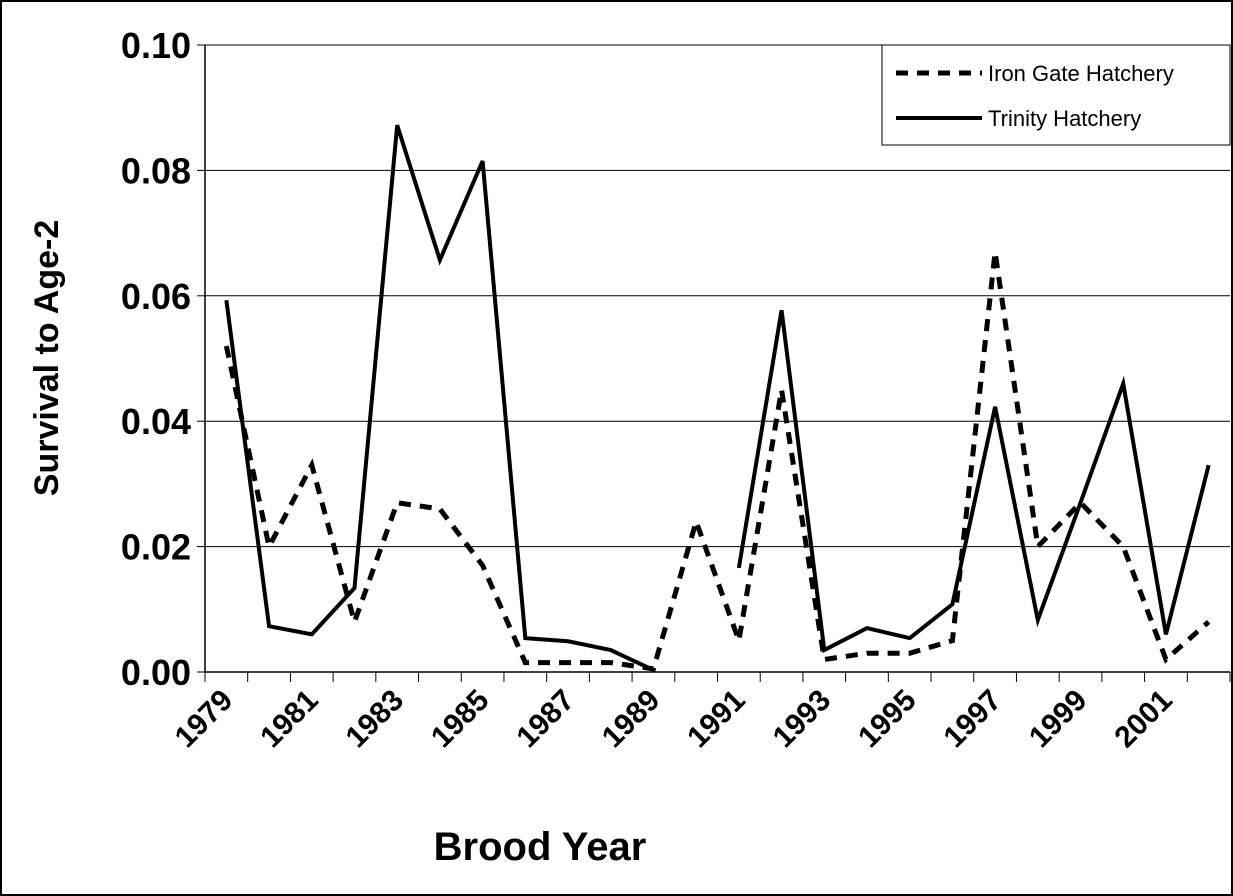 This screenshot has height=896, width=1233. Describe the element at coordinates (156, 170) in the screenshot. I see `y-tick-label: 0.08` at that location.